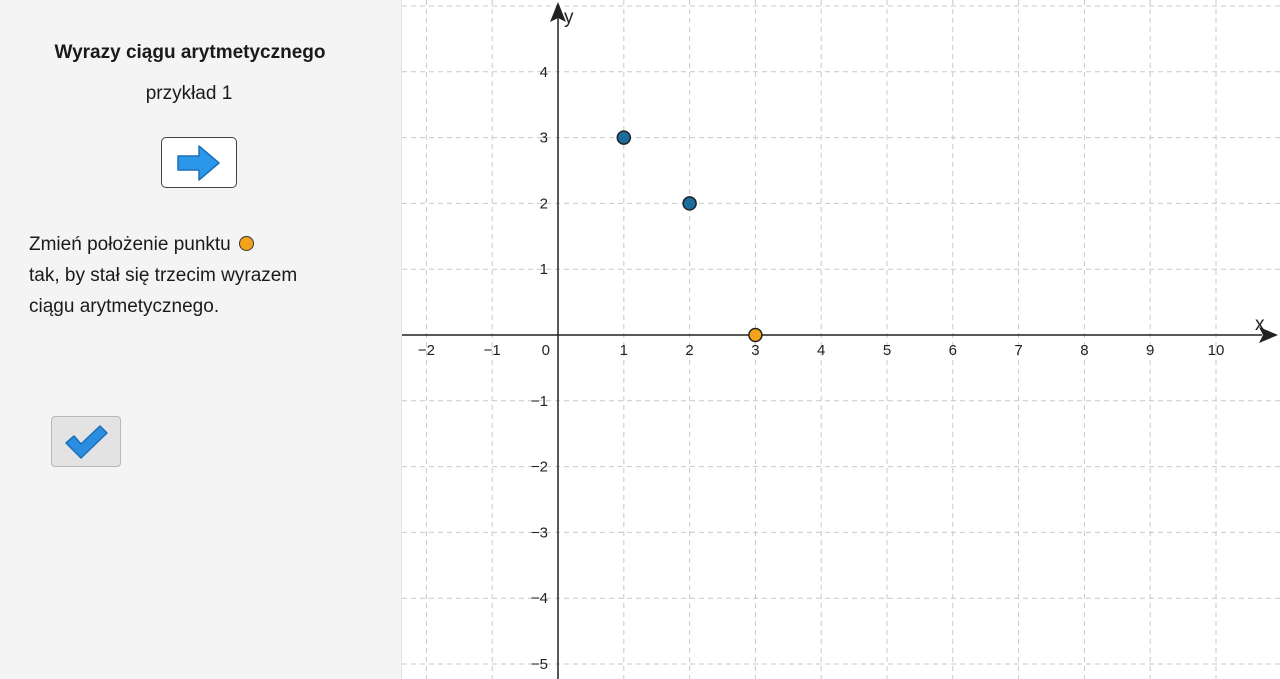 Image resolution: width=1280 pixels, height=679 pixels. Describe the element at coordinates (1268, 335) in the screenshot. I see `x-axis-arrow` at that location.